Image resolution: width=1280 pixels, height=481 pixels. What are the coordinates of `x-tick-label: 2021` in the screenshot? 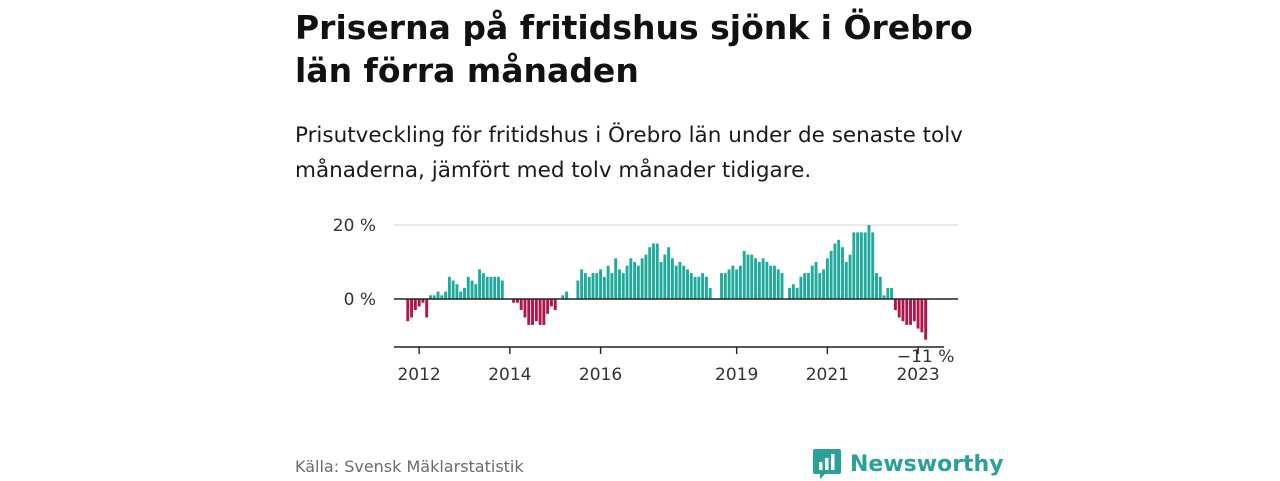 It's located at (827, 375).